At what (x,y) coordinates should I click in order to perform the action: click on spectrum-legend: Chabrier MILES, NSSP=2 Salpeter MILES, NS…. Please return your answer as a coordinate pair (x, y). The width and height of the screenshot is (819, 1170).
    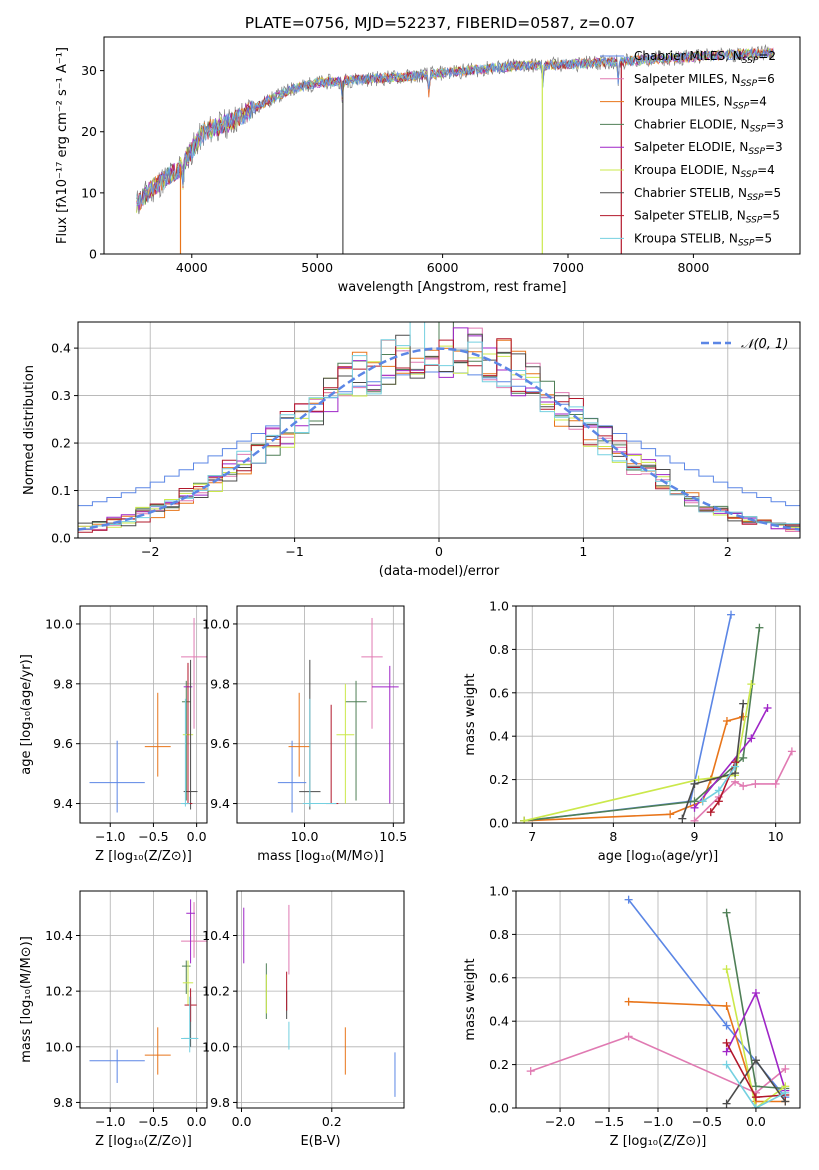
    Looking at the image, I should click on (692, 148).